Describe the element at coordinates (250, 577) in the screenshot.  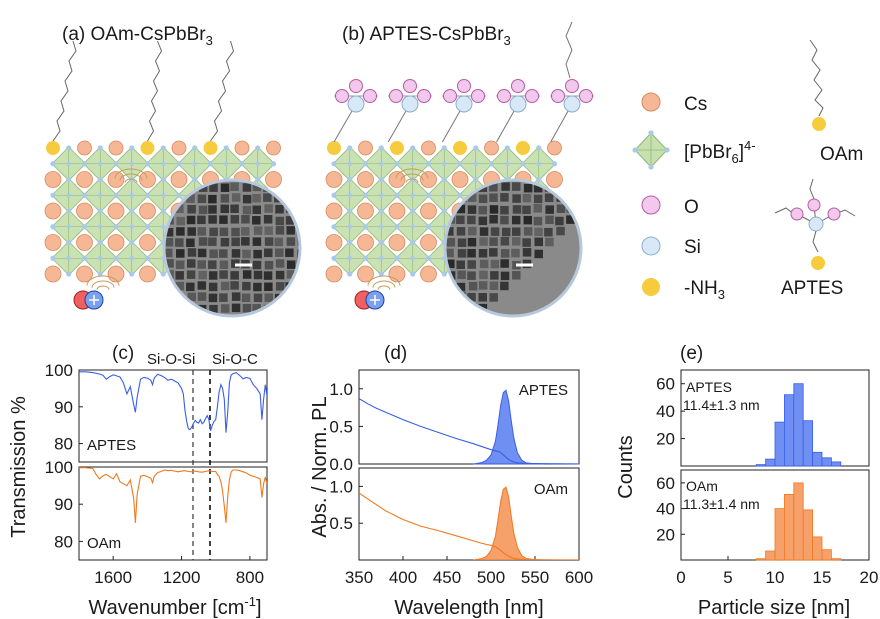
I see `x-tick-label: 800` at that location.